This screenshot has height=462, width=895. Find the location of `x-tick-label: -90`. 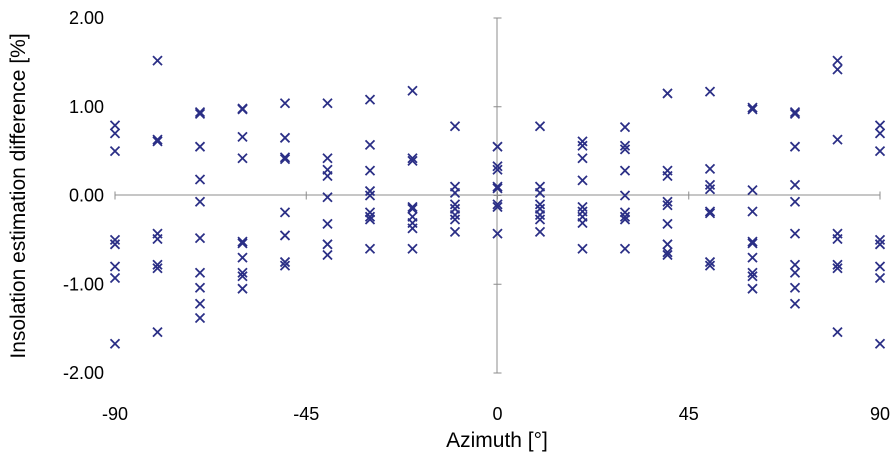

x-tick-label: -90 is located at coordinates (115, 414).